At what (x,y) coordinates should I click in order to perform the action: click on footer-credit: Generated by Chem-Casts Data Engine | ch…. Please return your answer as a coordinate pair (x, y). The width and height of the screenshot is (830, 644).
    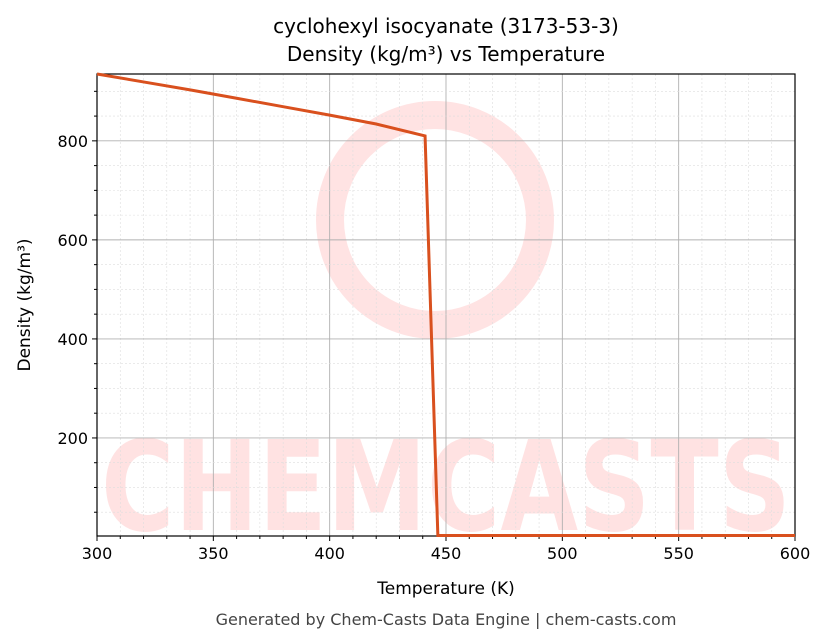
    Looking at the image, I should click on (446, 619).